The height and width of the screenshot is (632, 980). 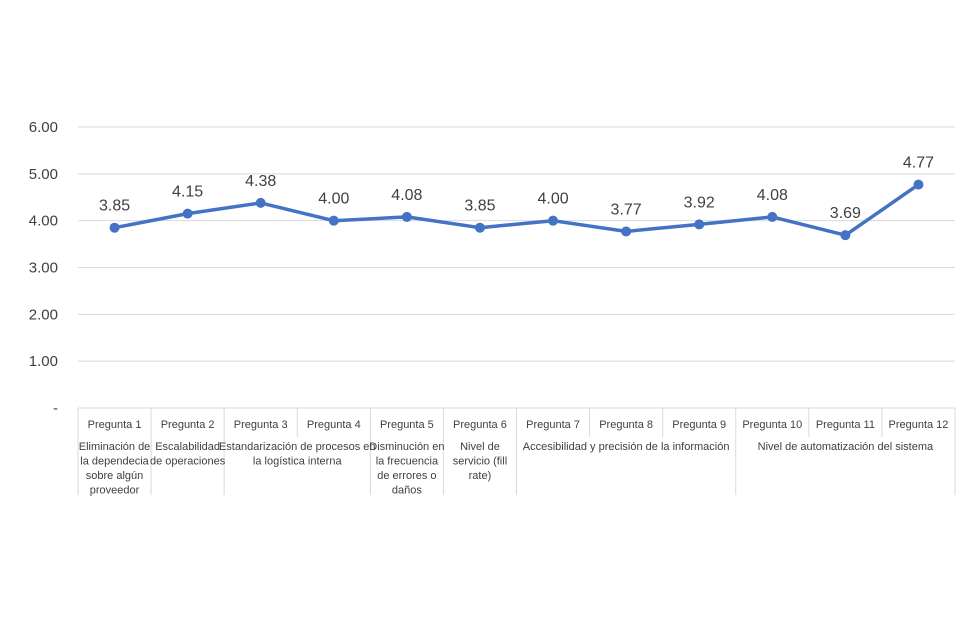 What do you see at coordinates (553, 425) in the screenshot?
I see `category-label: Pregunta 7` at bounding box center [553, 425].